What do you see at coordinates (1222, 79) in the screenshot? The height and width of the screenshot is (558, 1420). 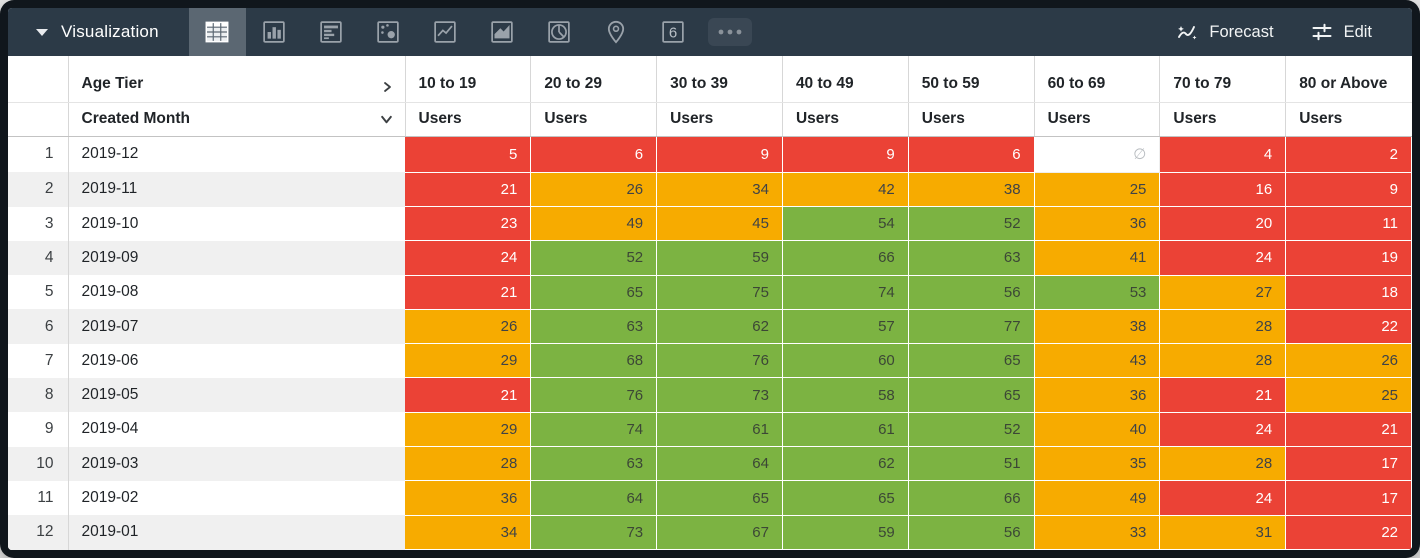 I see `pivot-value-header: 70 to 79` at bounding box center [1222, 79].